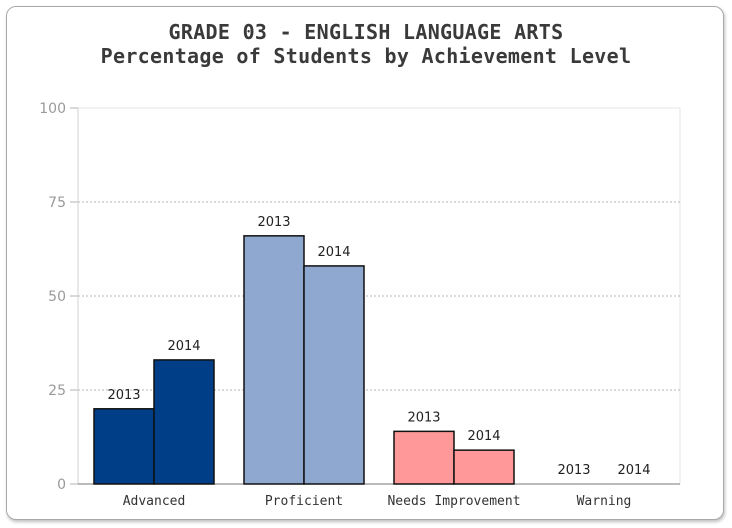 This screenshot has width=732, height=528. What do you see at coordinates (61, 485) in the screenshot?
I see `y-tick-label: 0` at bounding box center [61, 485].